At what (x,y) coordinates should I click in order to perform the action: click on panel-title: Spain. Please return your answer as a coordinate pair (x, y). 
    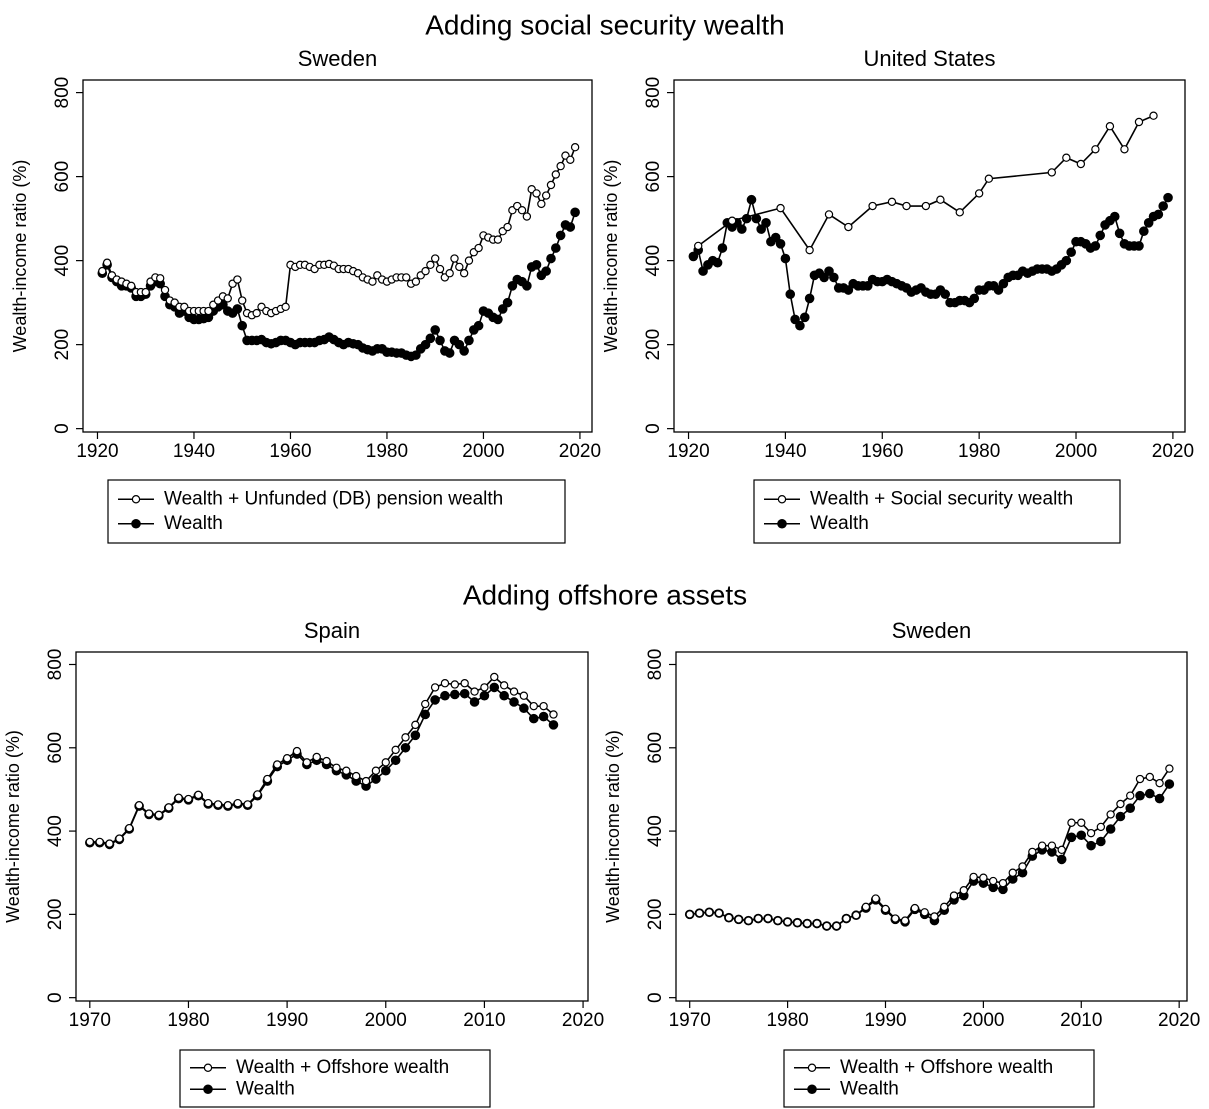
    Looking at the image, I should click on (332, 630).